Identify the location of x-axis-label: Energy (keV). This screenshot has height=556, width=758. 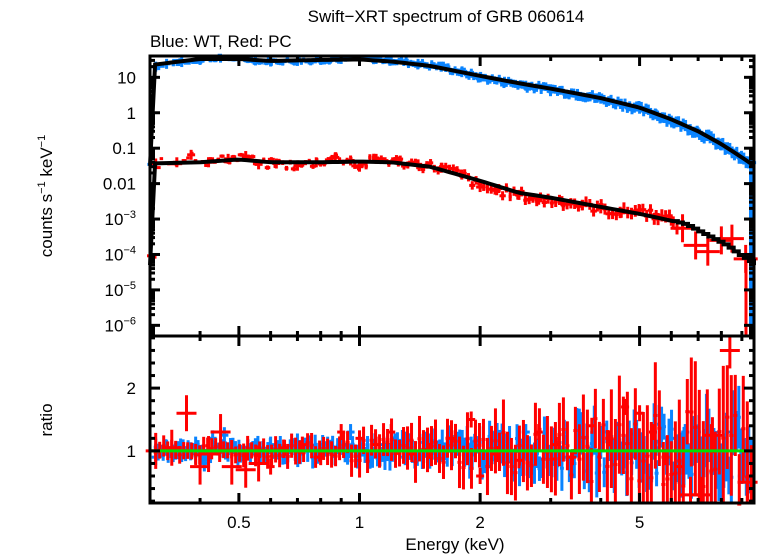
(454, 544).